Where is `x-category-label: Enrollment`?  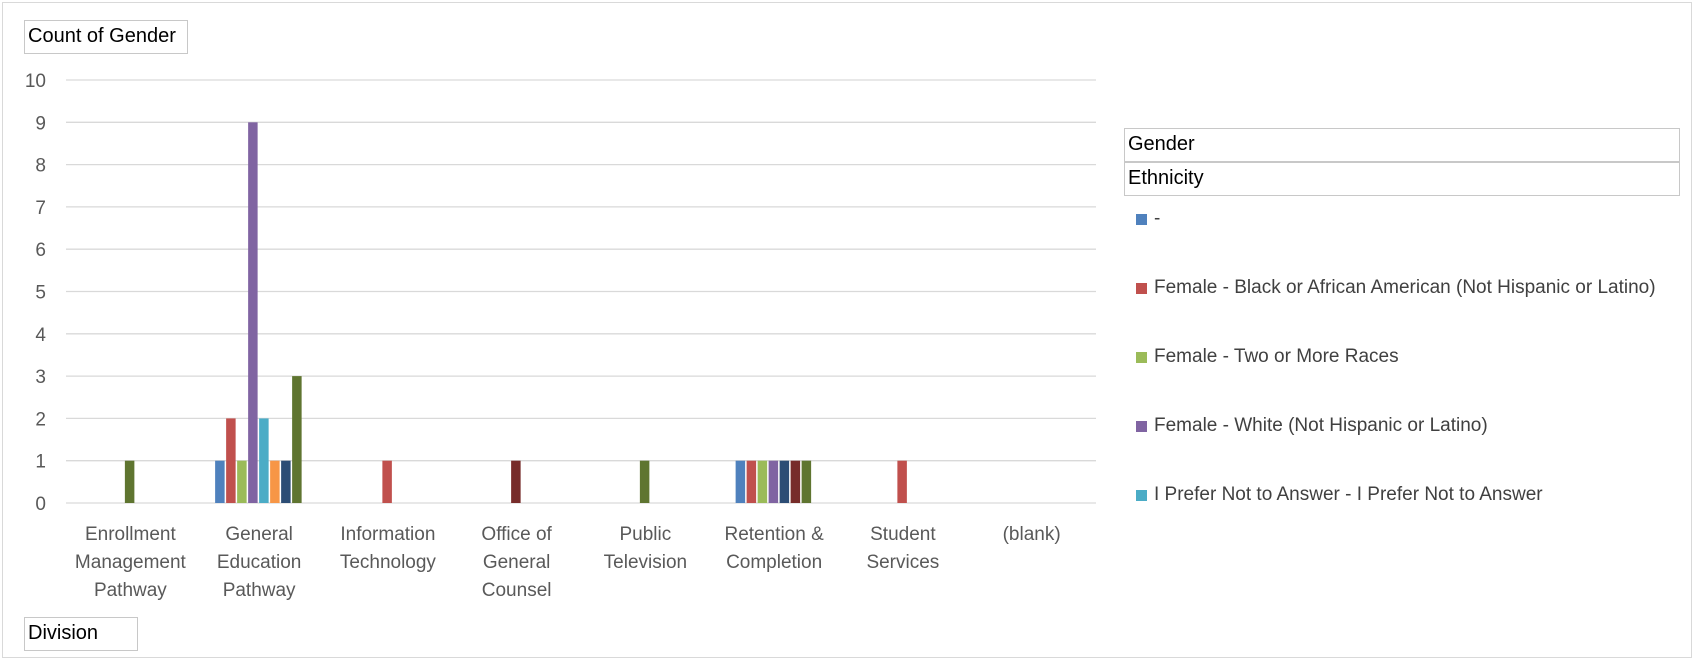
x-category-label: Enrollment is located at coordinates (131, 534).